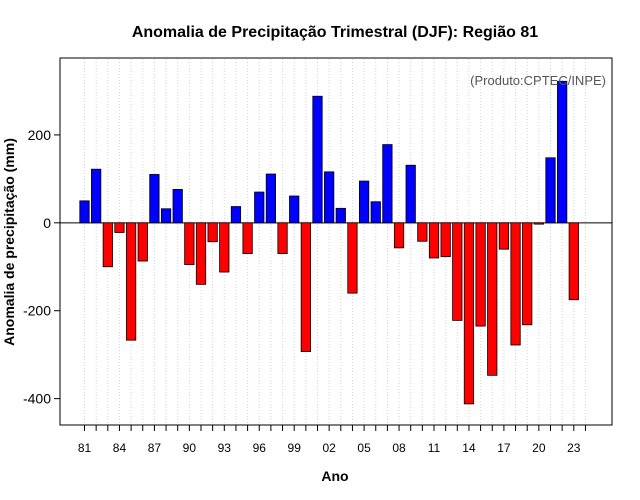  I want to click on bar-1990, so click(189, 243).